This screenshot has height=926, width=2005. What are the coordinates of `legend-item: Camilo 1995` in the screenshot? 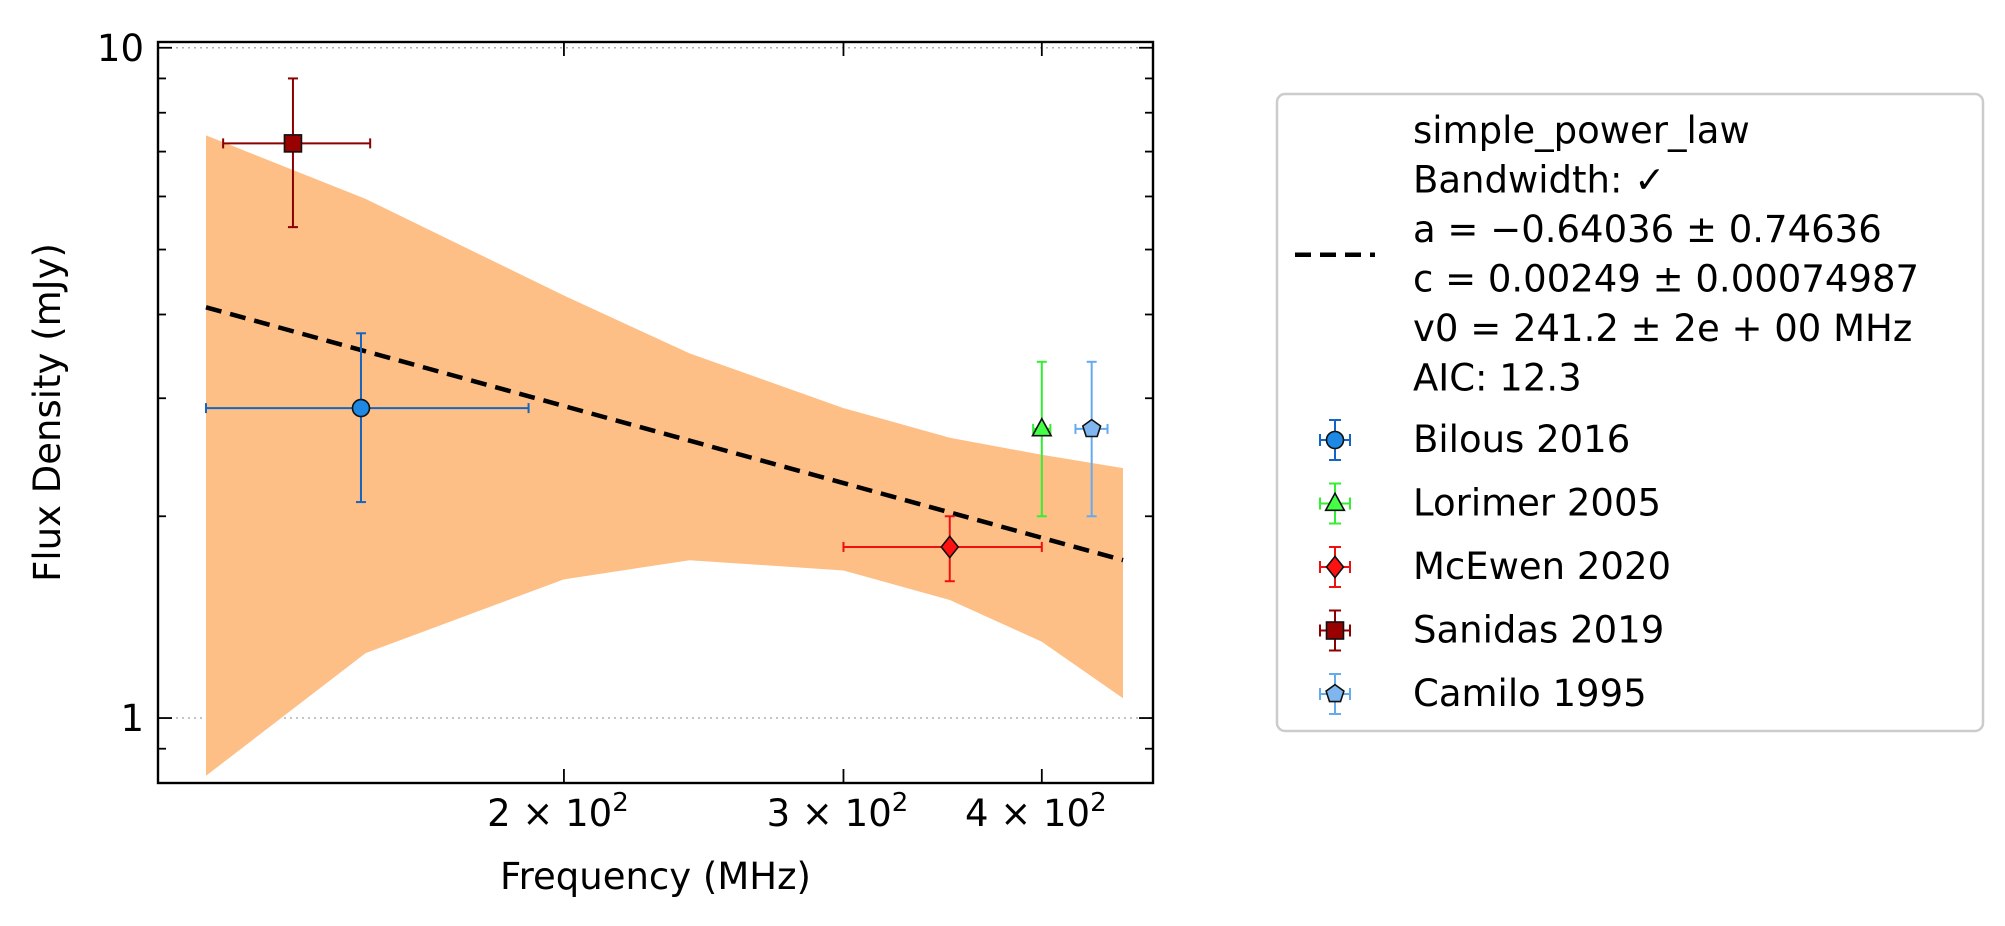 It's located at (1483, 693).